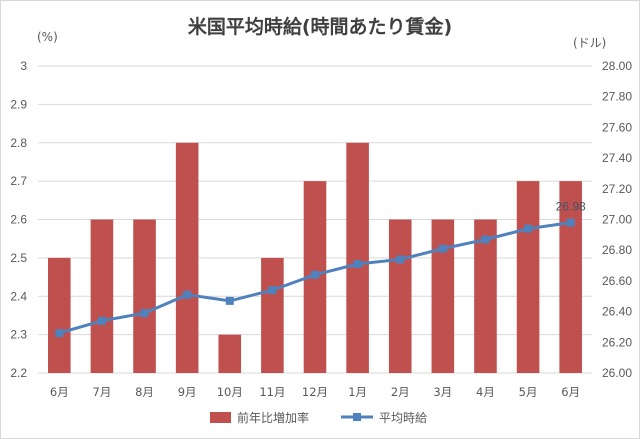 Image resolution: width=640 pixels, height=439 pixels. Describe the element at coordinates (442, 392) in the screenshot. I see `category-label: 3月` at that location.